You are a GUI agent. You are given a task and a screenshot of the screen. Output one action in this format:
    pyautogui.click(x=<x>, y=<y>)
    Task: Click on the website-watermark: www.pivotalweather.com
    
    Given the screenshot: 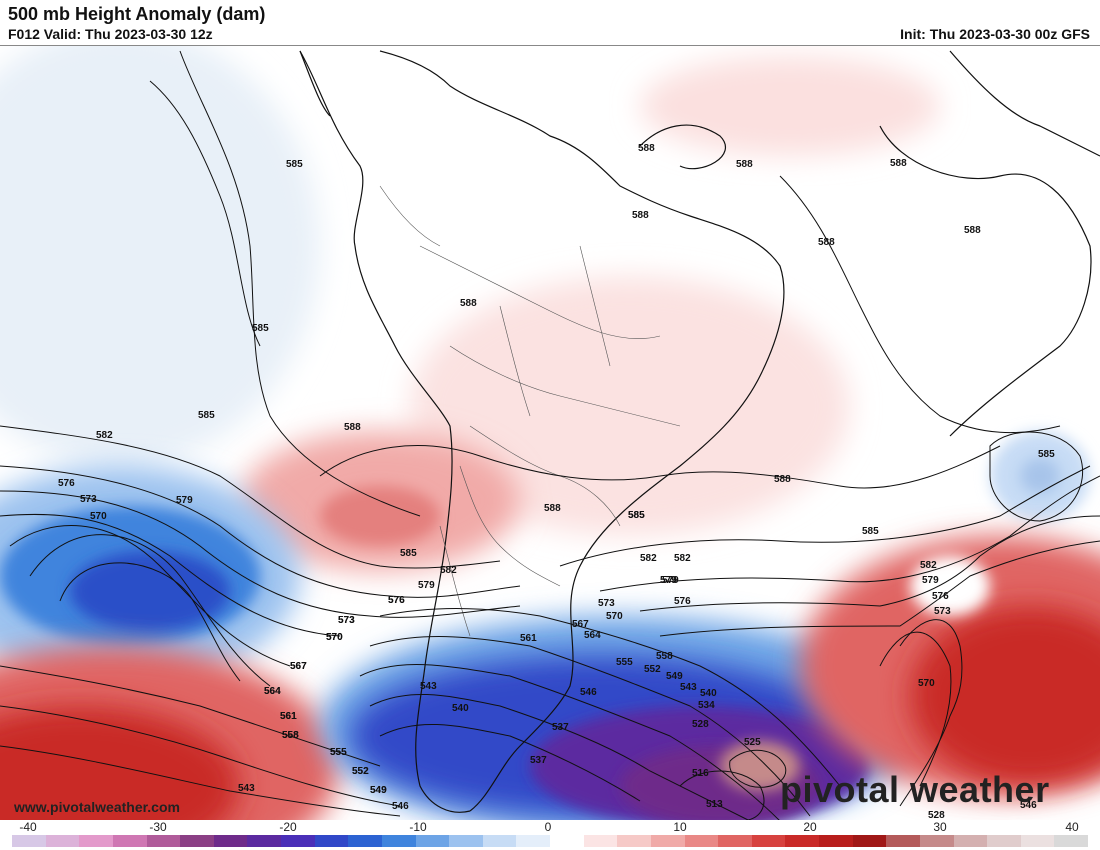 What is the action you would take?
    pyautogui.click(x=97, y=807)
    